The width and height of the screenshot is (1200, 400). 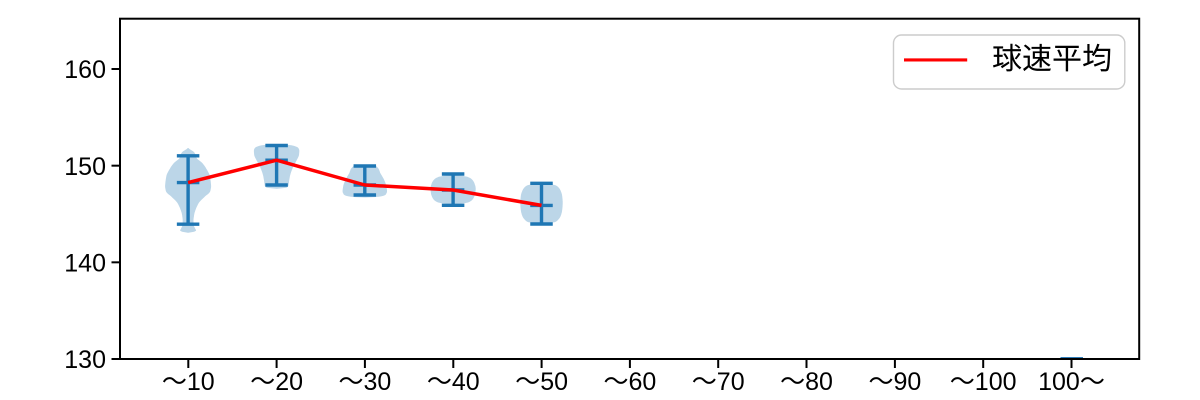 What do you see at coordinates (378, 382) in the screenshot?
I see `svg-text: 30` at bounding box center [378, 382].